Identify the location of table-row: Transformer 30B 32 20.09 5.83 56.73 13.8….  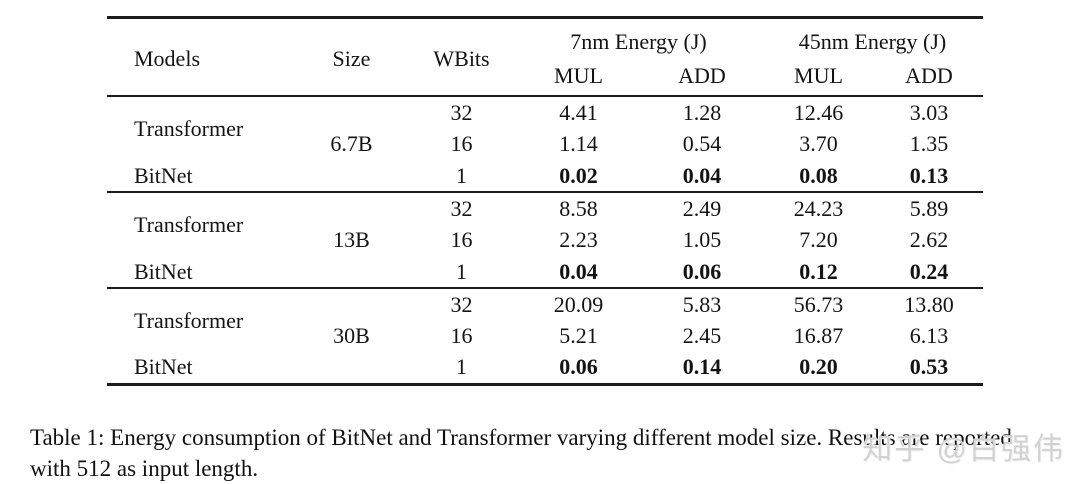
(545, 318).